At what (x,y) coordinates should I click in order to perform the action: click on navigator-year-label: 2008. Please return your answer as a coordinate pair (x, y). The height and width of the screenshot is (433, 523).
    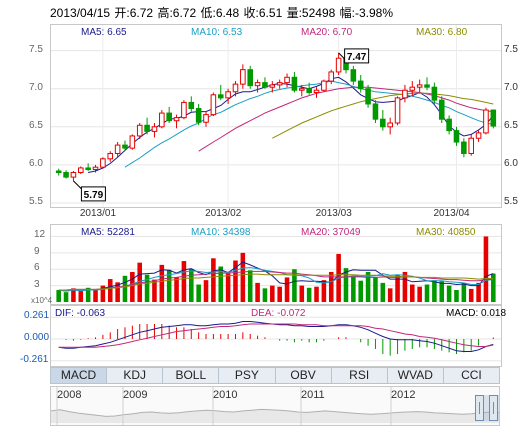
    Looking at the image, I should click on (69, 395).